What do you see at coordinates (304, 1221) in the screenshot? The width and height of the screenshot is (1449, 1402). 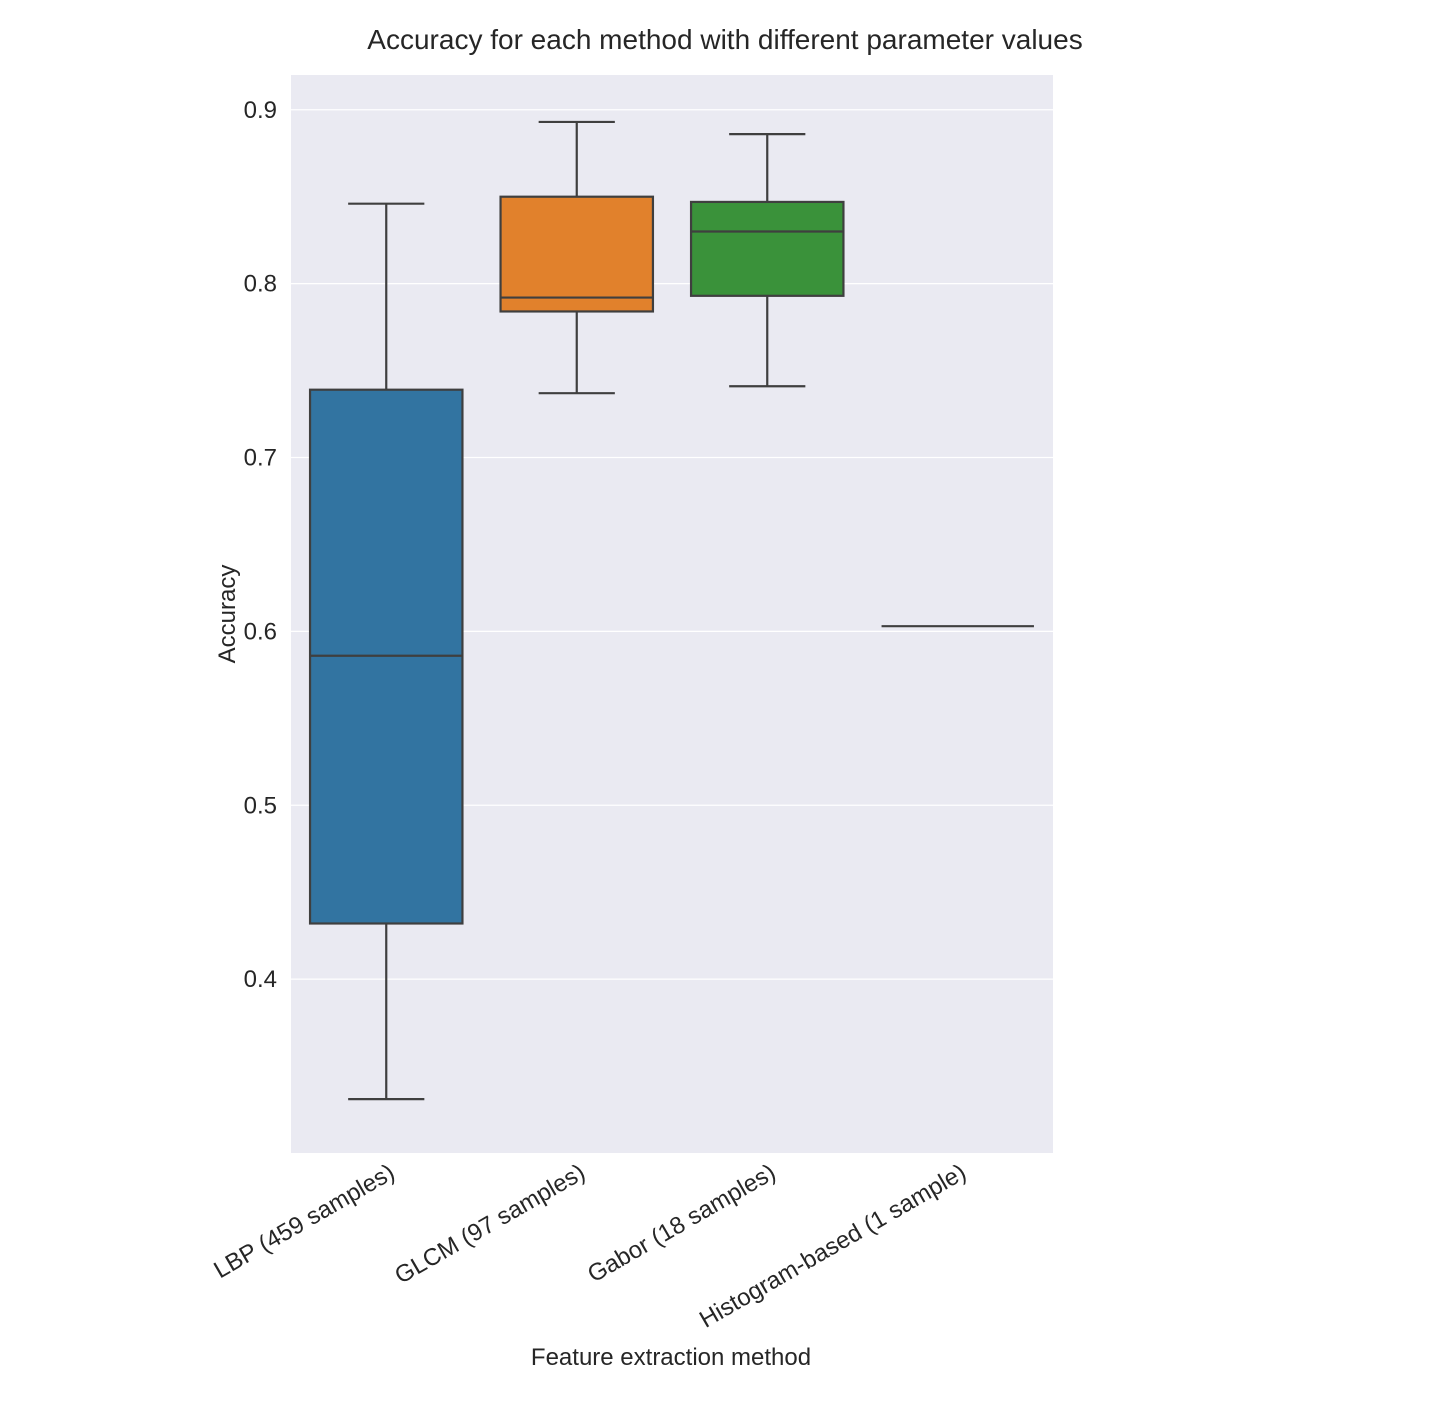 I see `x-tick-label: LBP (459 samples)` at bounding box center [304, 1221].